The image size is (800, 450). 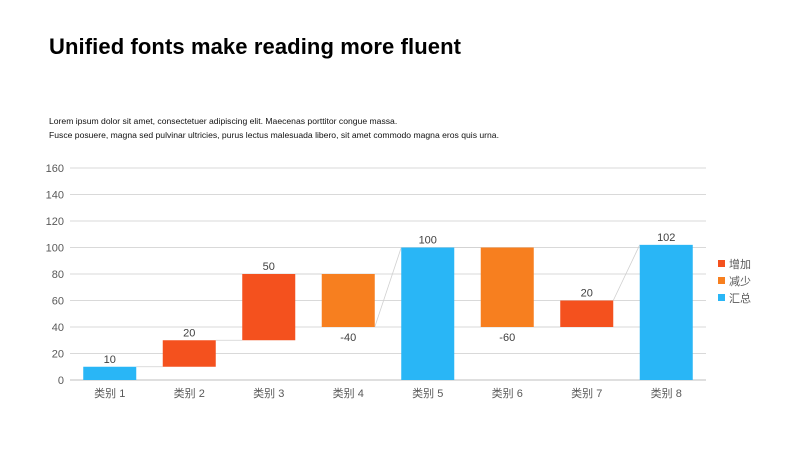 I want to click on legend-swatch-decrease, so click(x=721, y=280).